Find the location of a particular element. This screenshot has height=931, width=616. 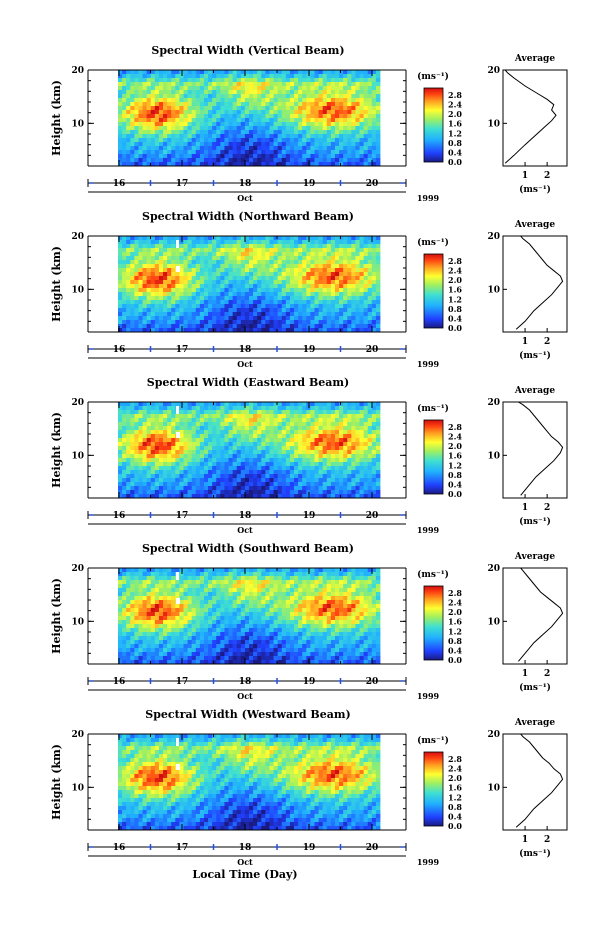

panel-title: Spectral Width (Vertical Beam) is located at coordinates (247, 50).